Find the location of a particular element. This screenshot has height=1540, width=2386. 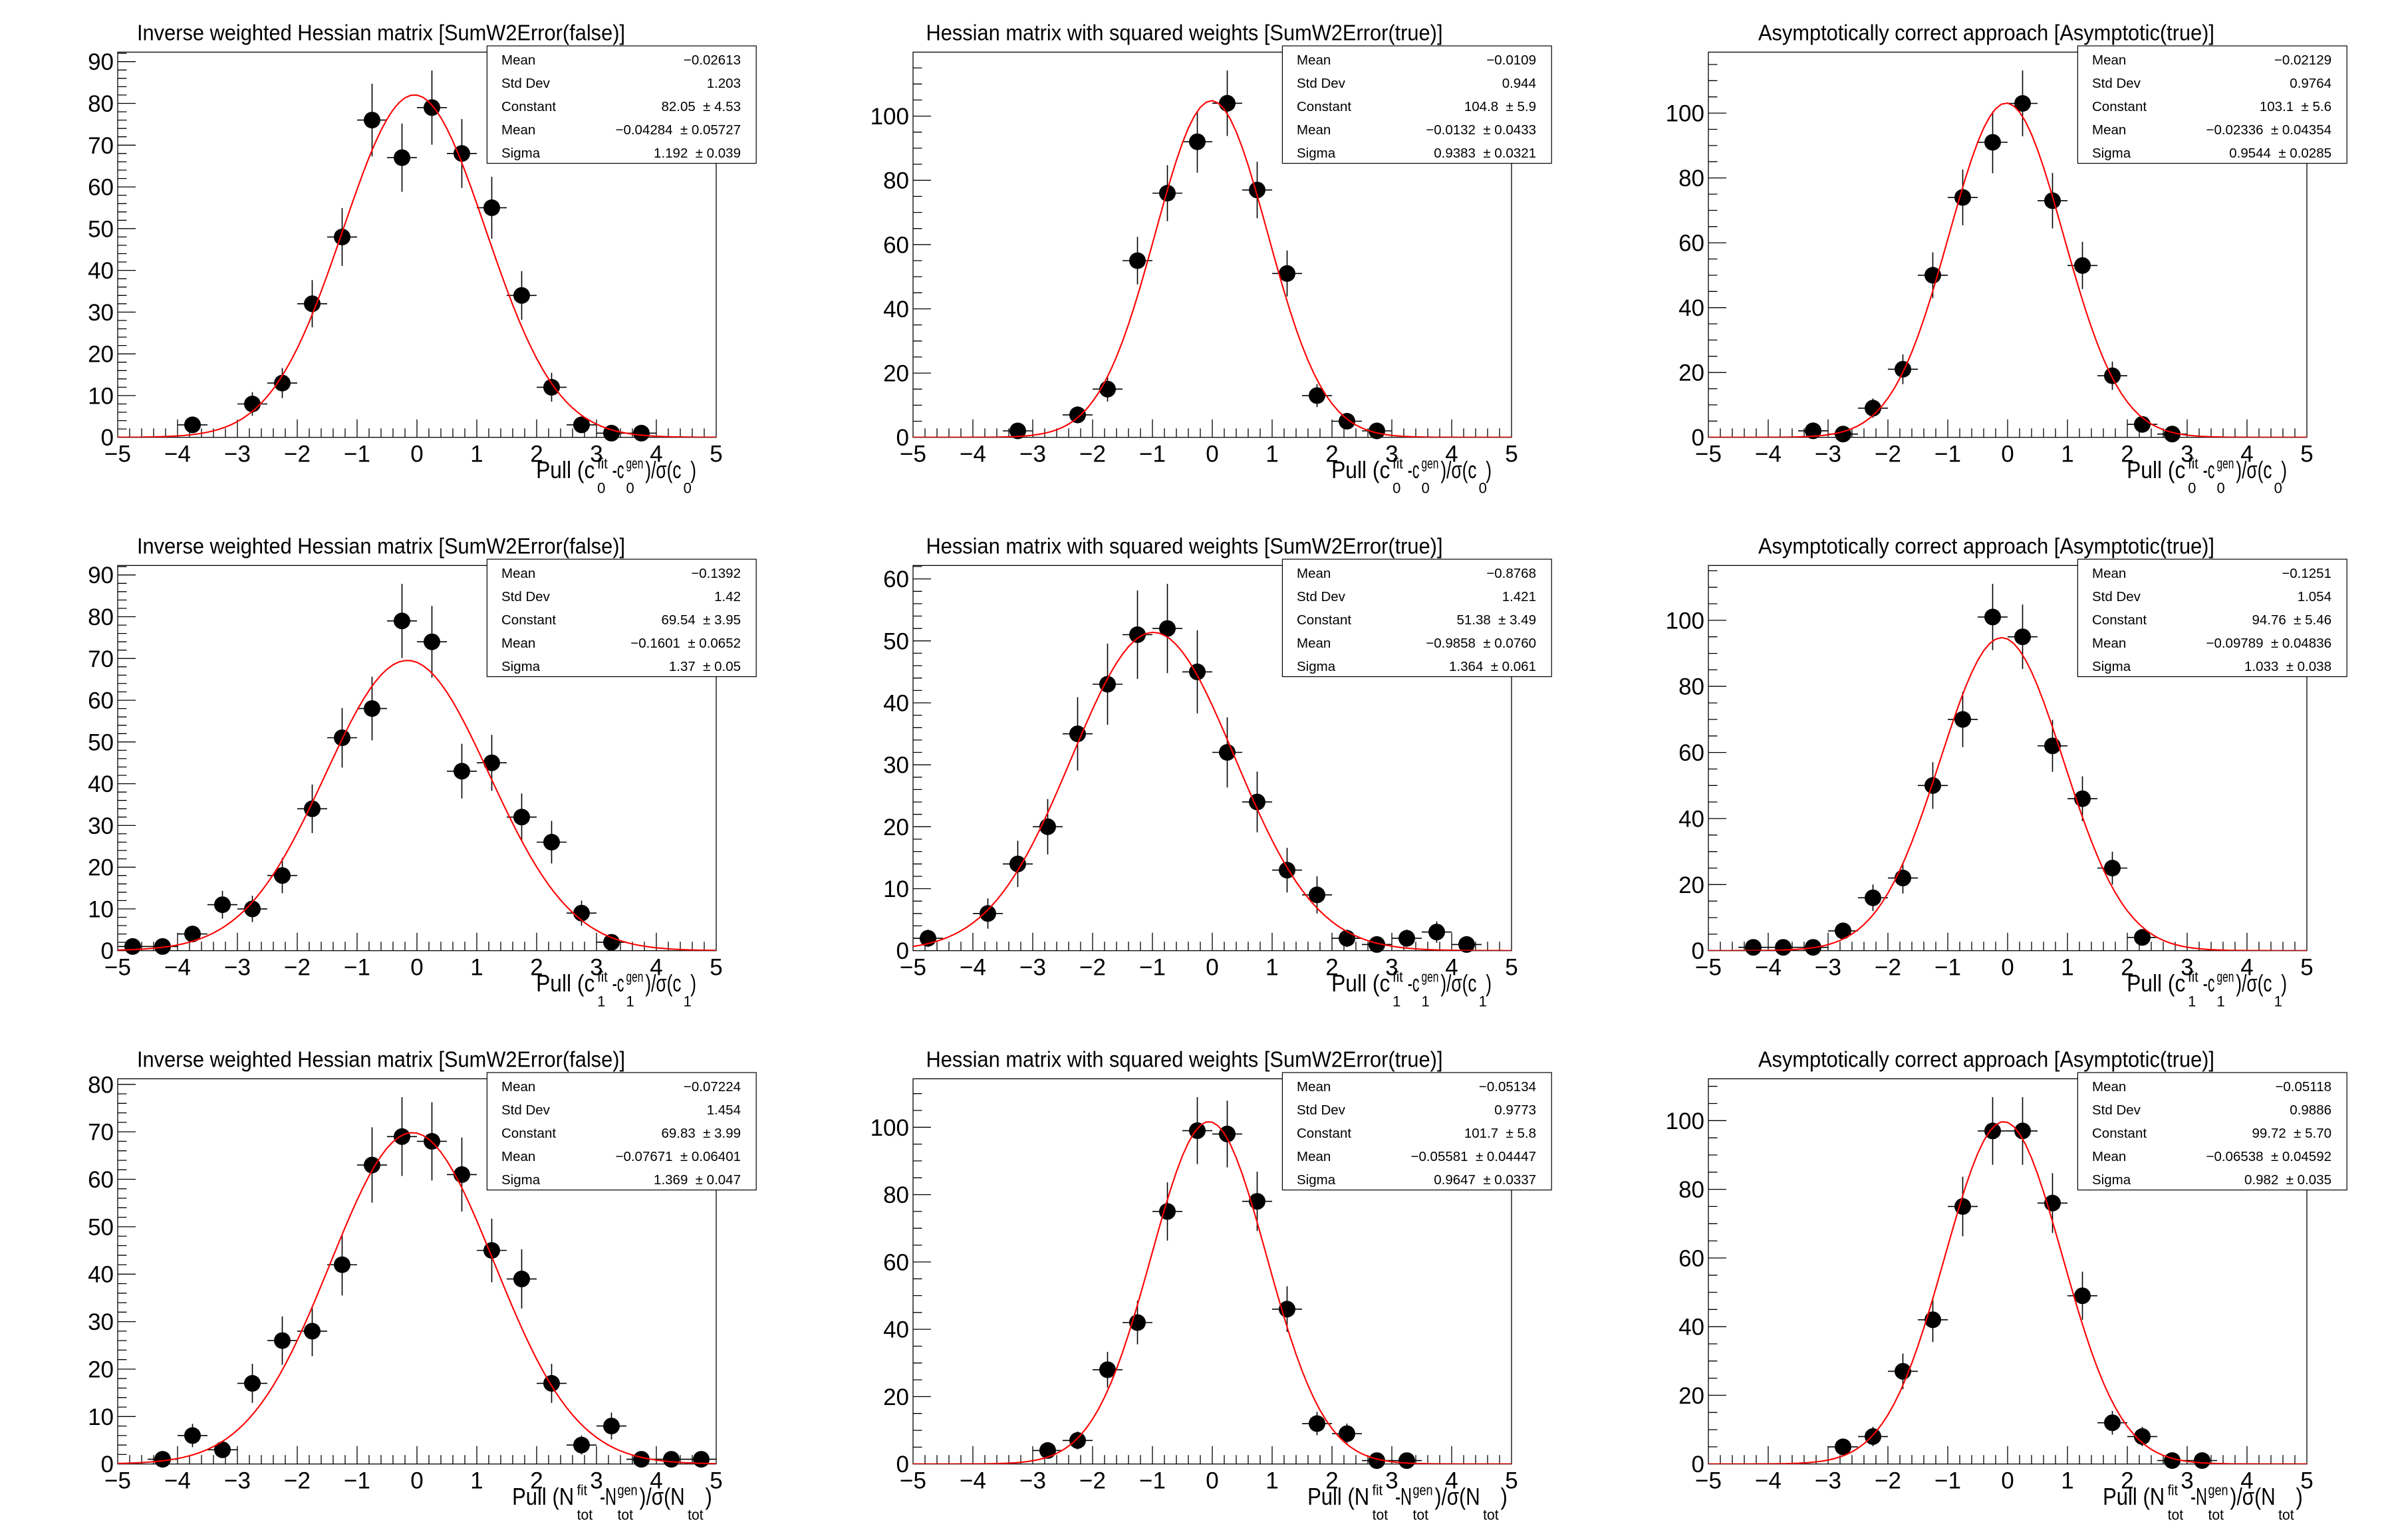

svg-text: 50 is located at coordinates (101, 742).